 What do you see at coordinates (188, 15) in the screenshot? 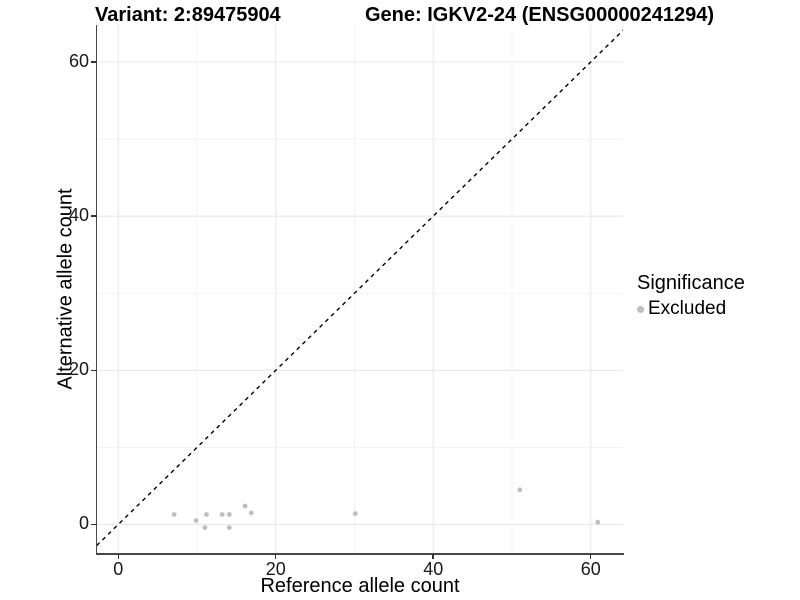
I see `plot-title-variant: Variant: 2:89475904` at bounding box center [188, 15].